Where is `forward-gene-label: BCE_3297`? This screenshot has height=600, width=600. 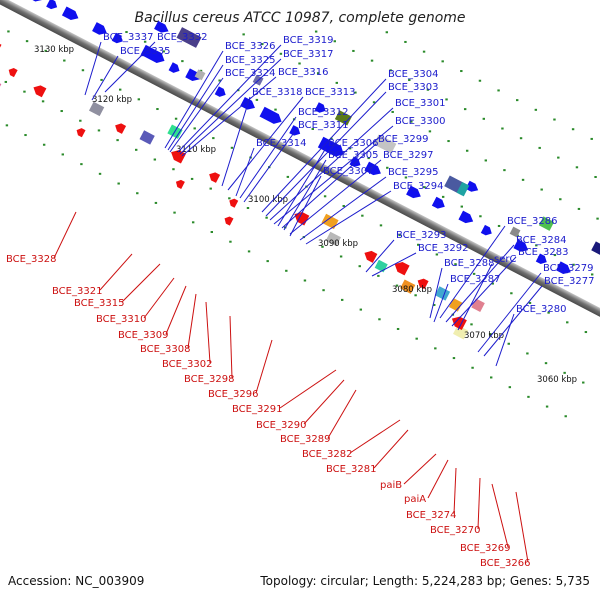
forward-gene-label: BCE_3297 is located at coordinates (408, 155).